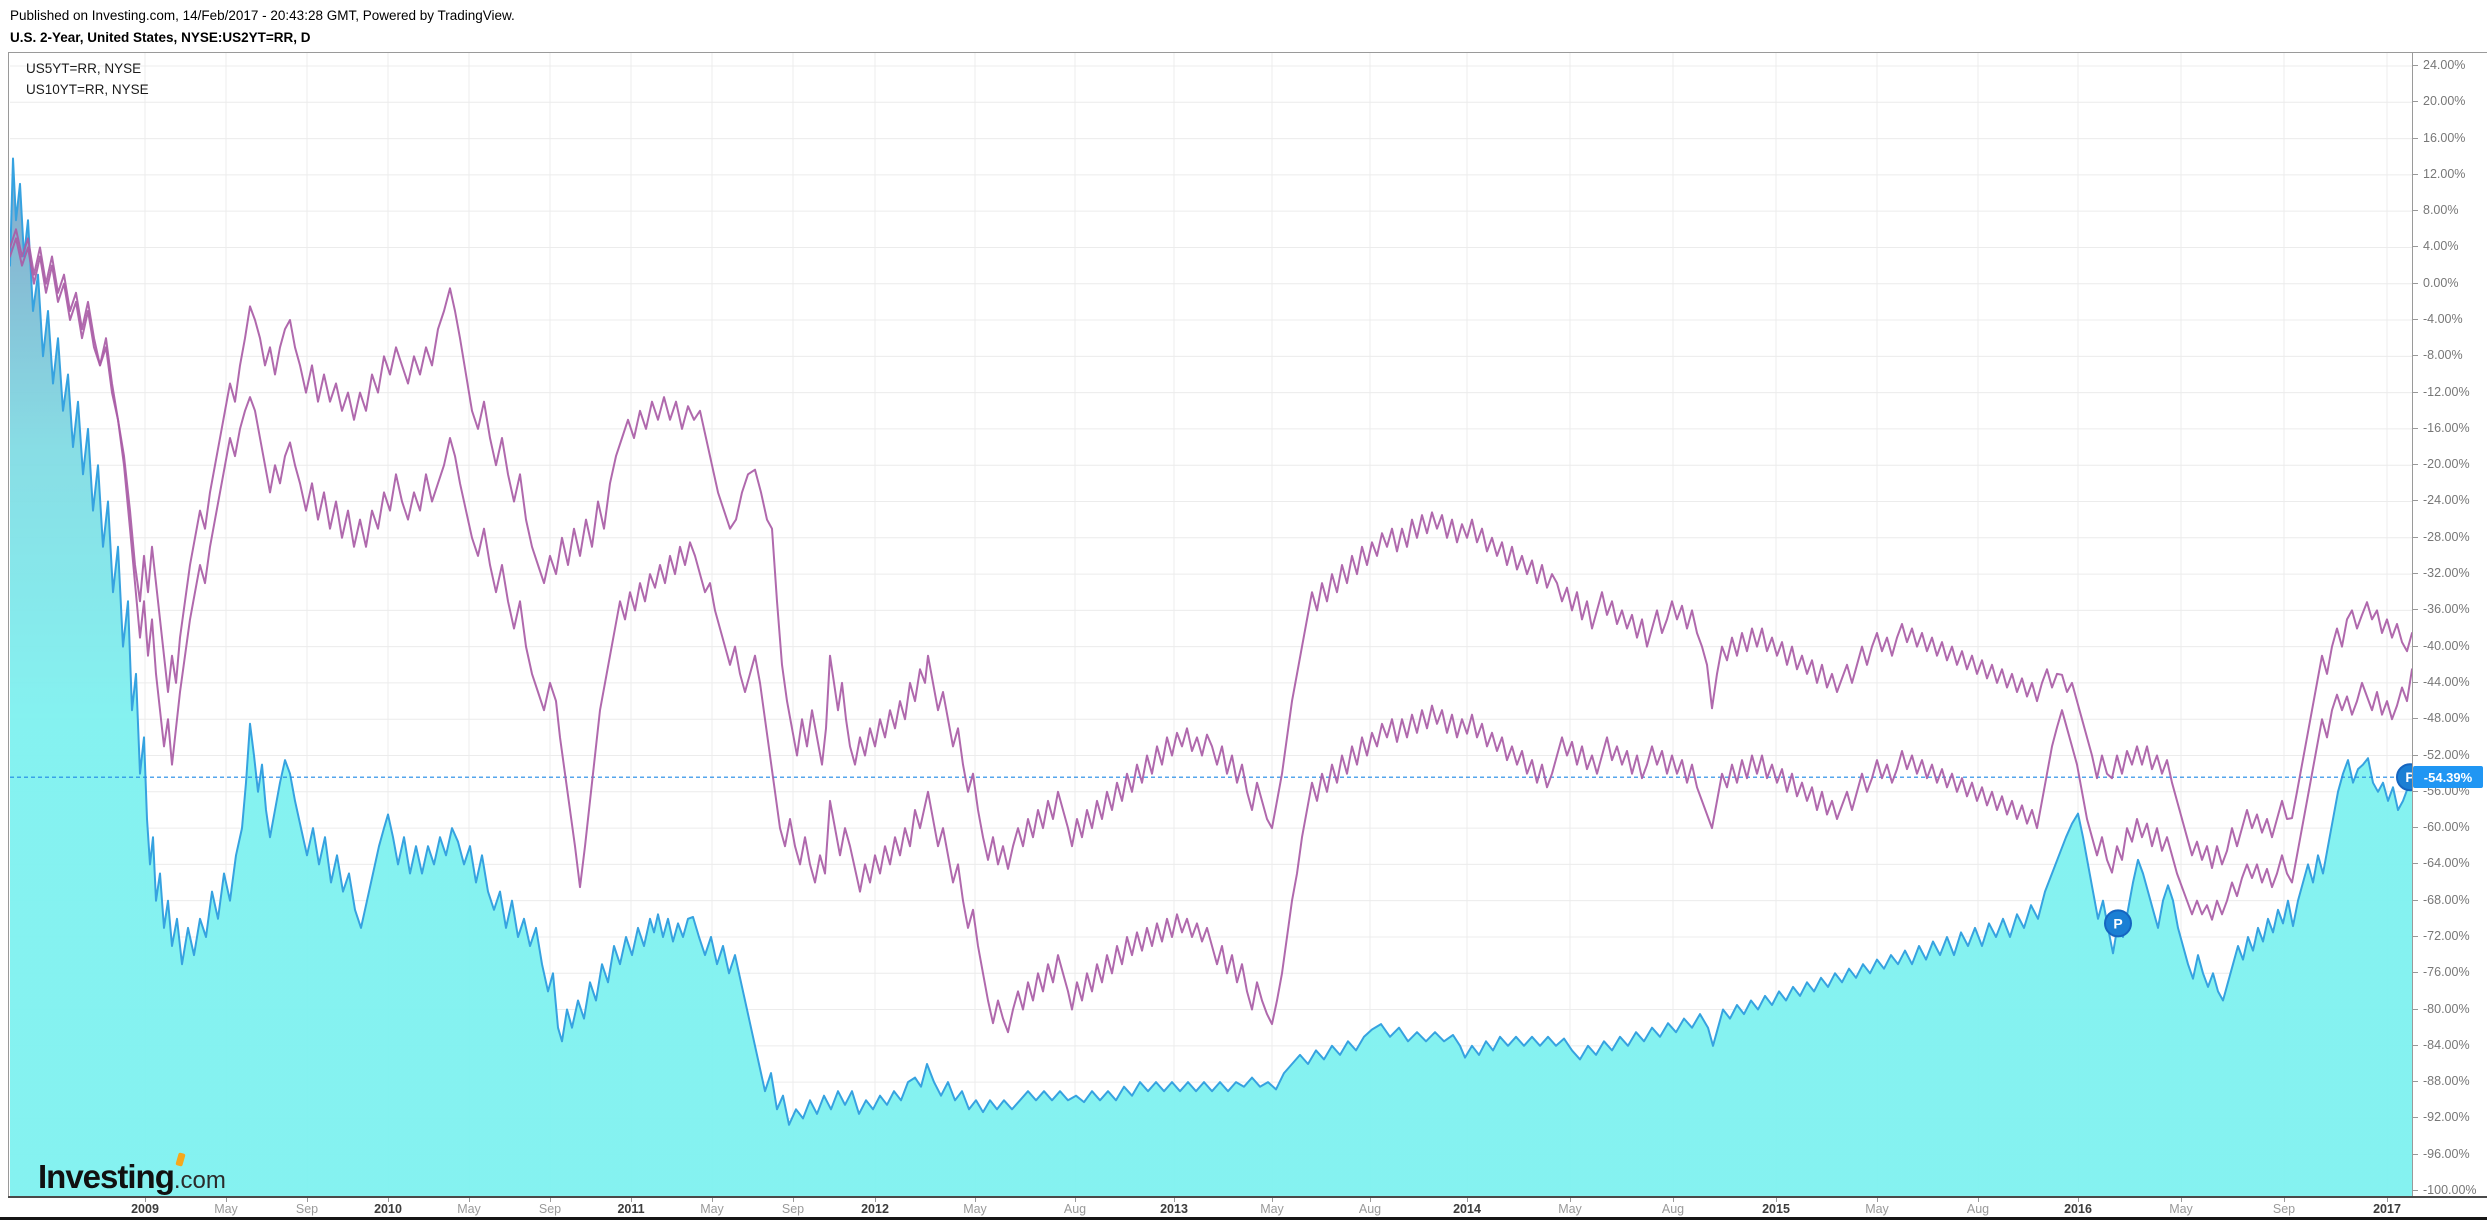 The width and height of the screenshot is (2487, 1221). I want to click on price-tick-label: -28.00%, so click(2446, 536).